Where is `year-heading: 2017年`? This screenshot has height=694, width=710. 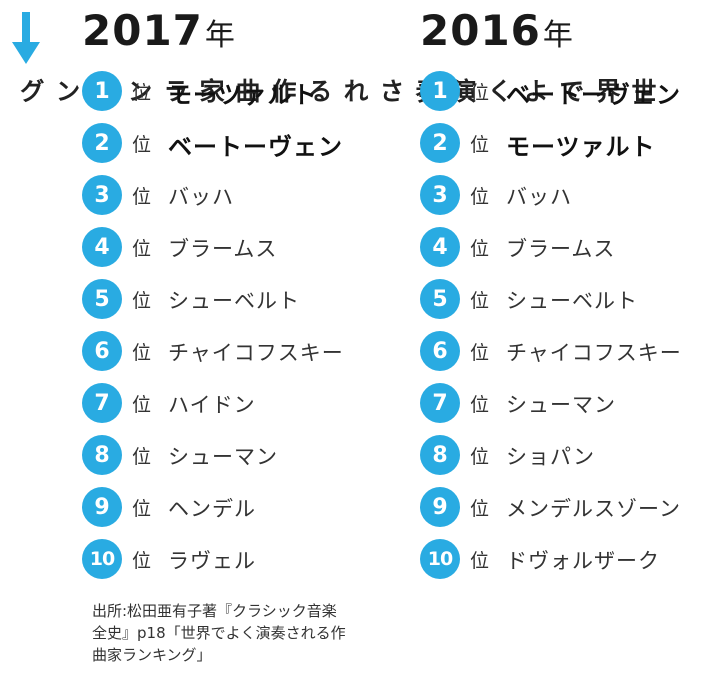 year-heading: 2017年 is located at coordinates (158, 30).